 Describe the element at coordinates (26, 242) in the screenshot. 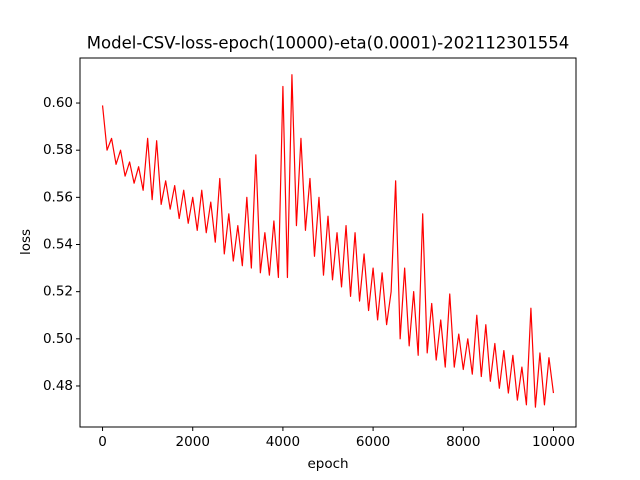

I see `y-axis-label: loss` at that location.